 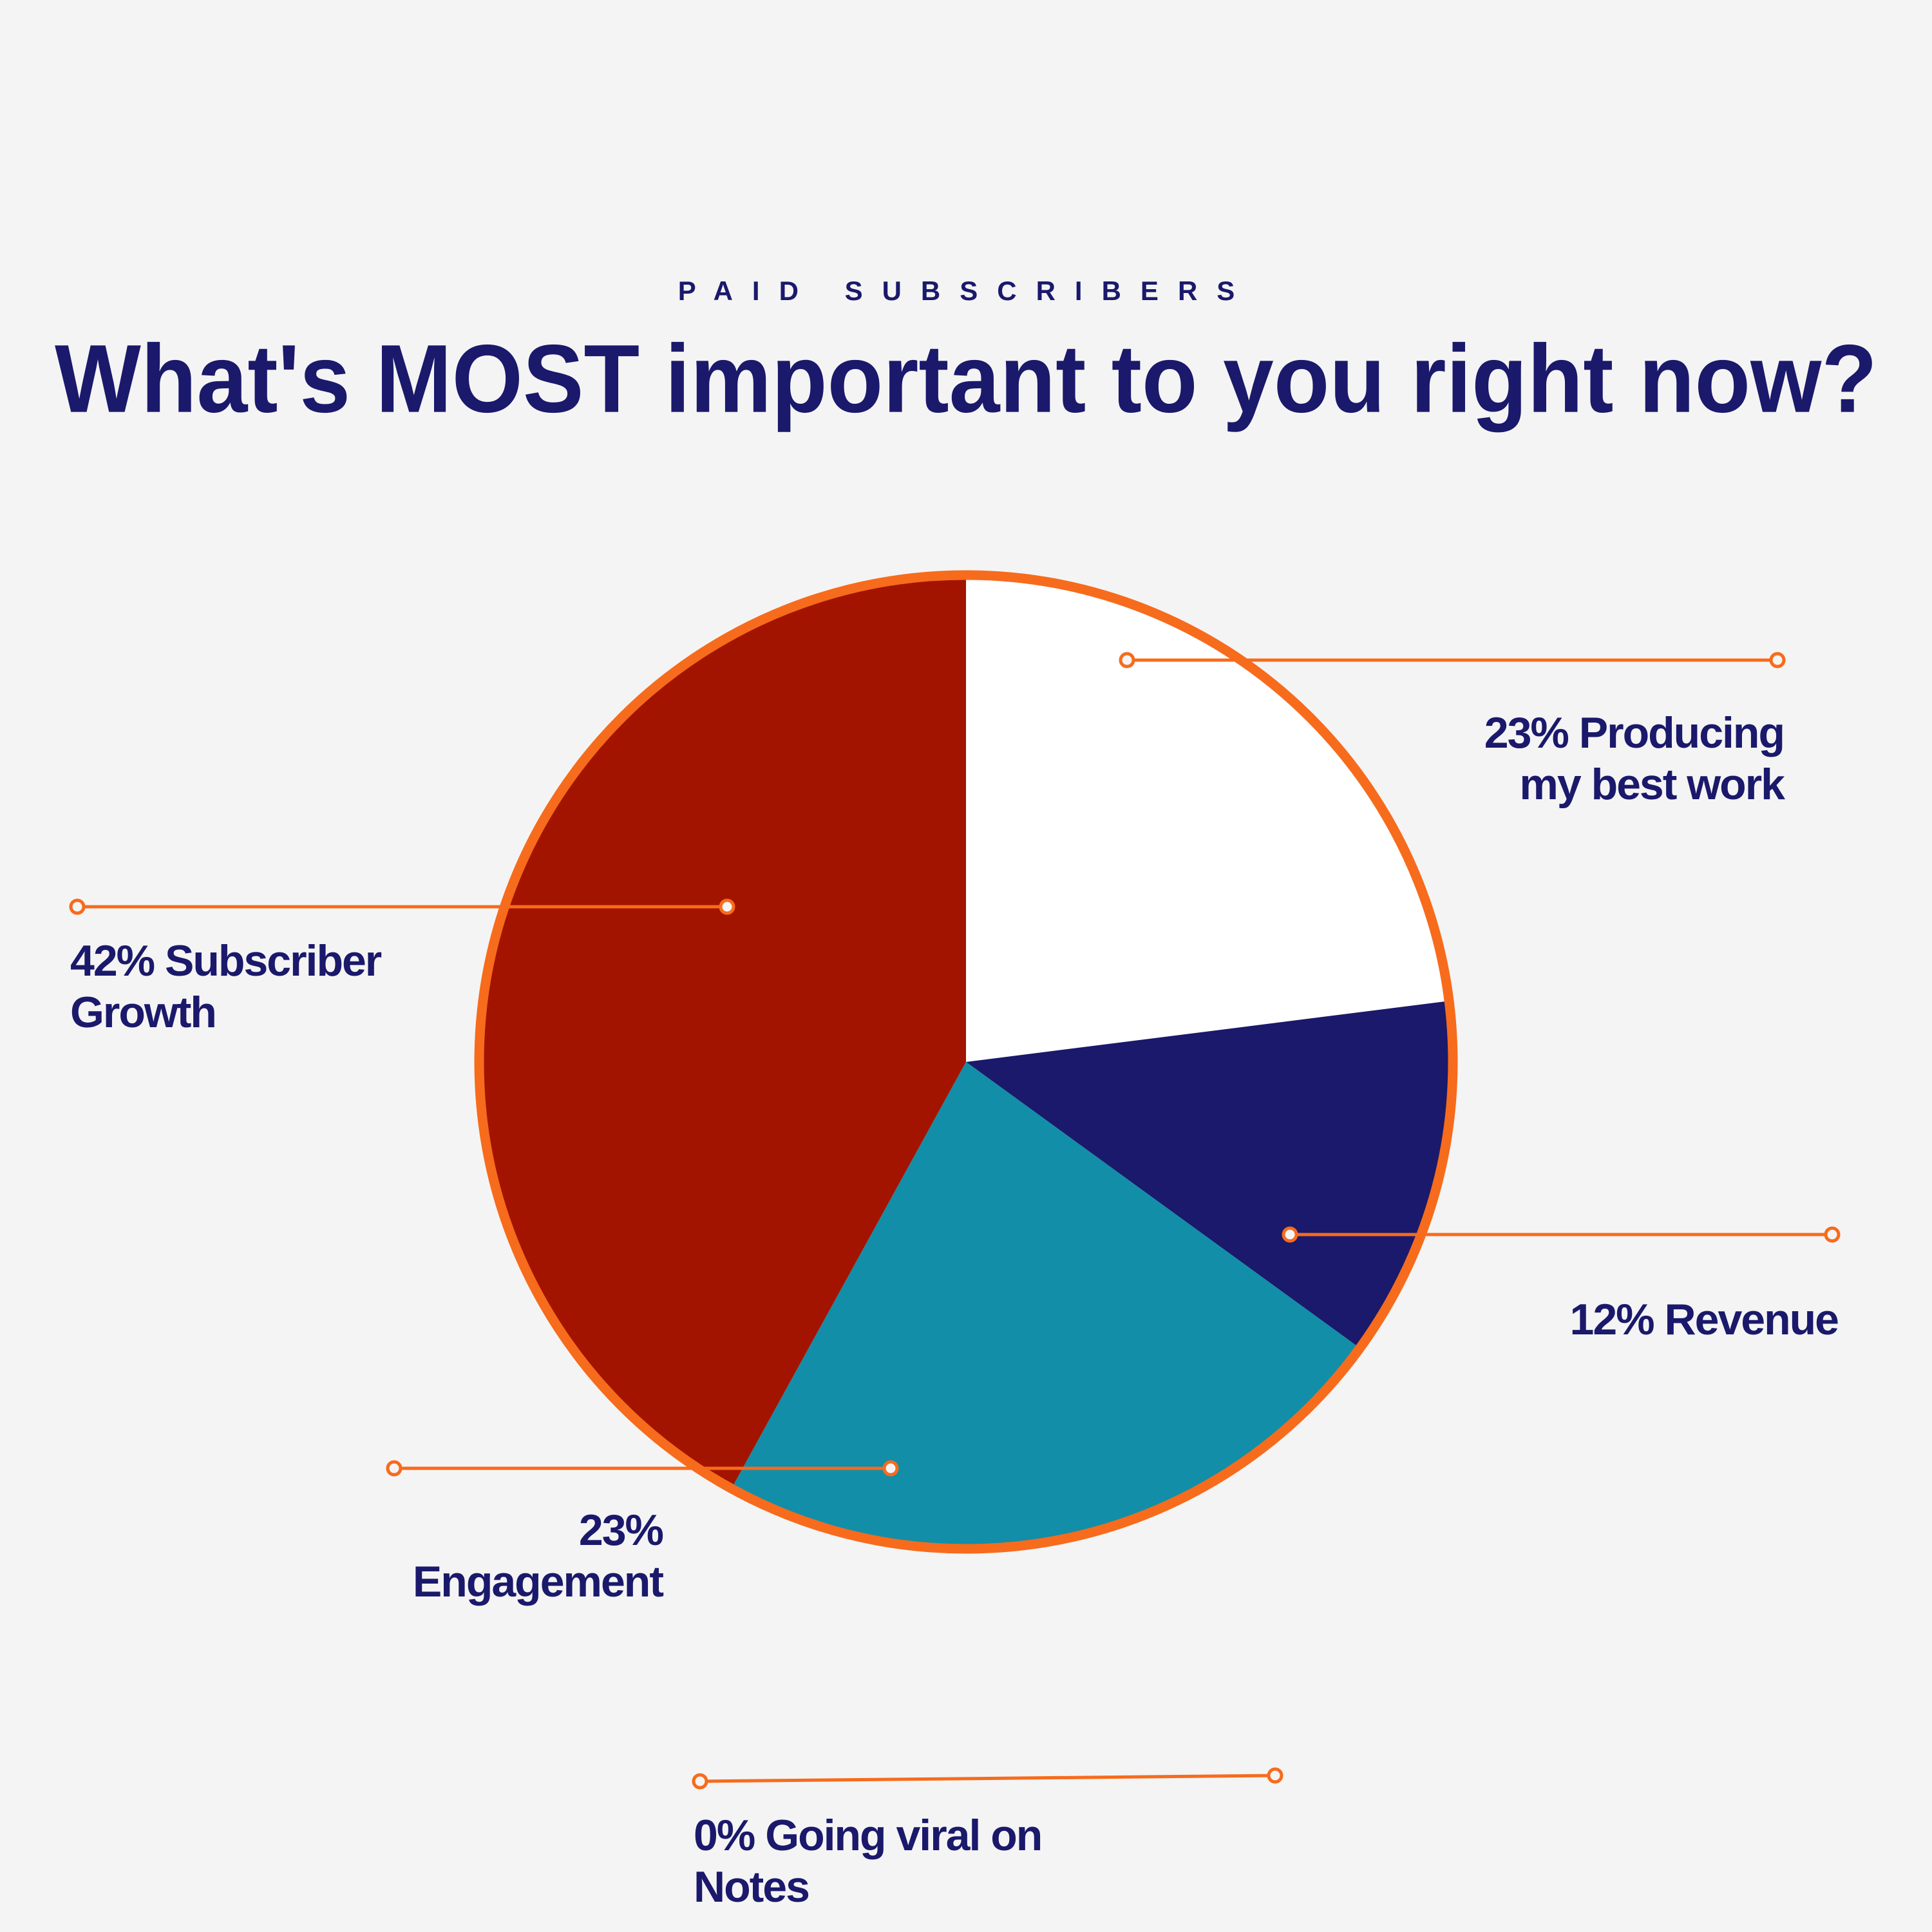 I want to click on slice-label: 23% Engagement, so click(x=522, y=1556).